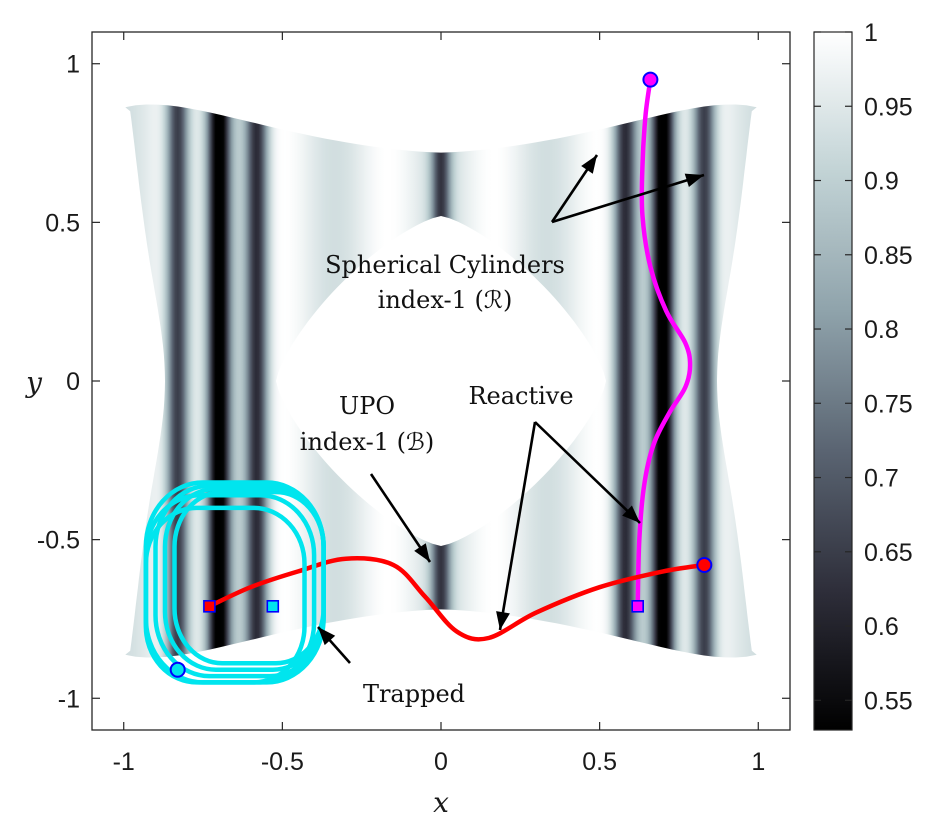 The image size is (947, 827). Describe the element at coordinates (881, 627) in the screenshot. I see `colorbar-tick-label: 0.6` at that location.